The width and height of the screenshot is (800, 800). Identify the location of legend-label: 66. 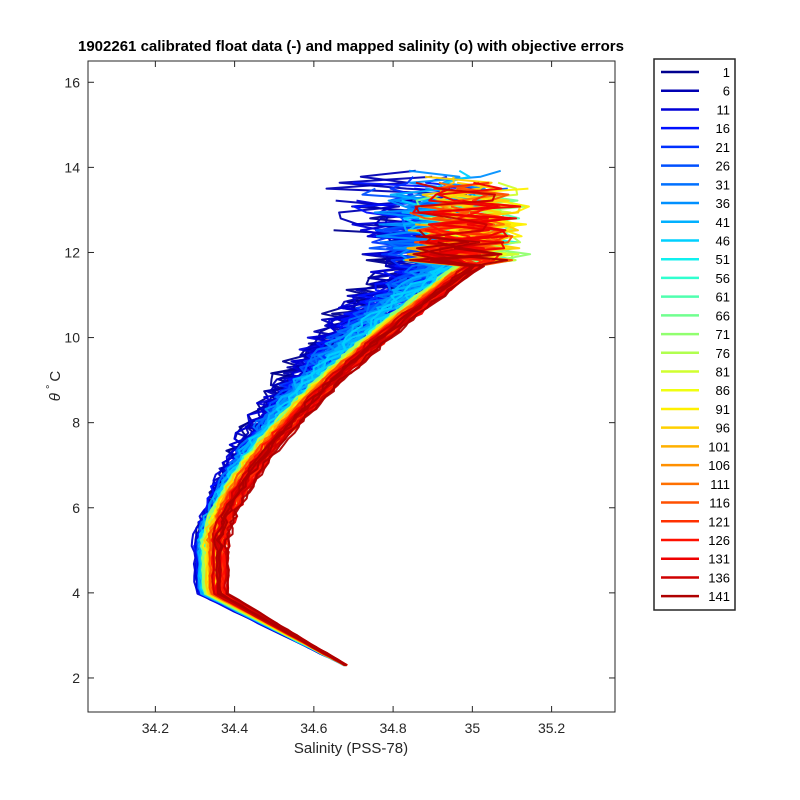
(723, 315).